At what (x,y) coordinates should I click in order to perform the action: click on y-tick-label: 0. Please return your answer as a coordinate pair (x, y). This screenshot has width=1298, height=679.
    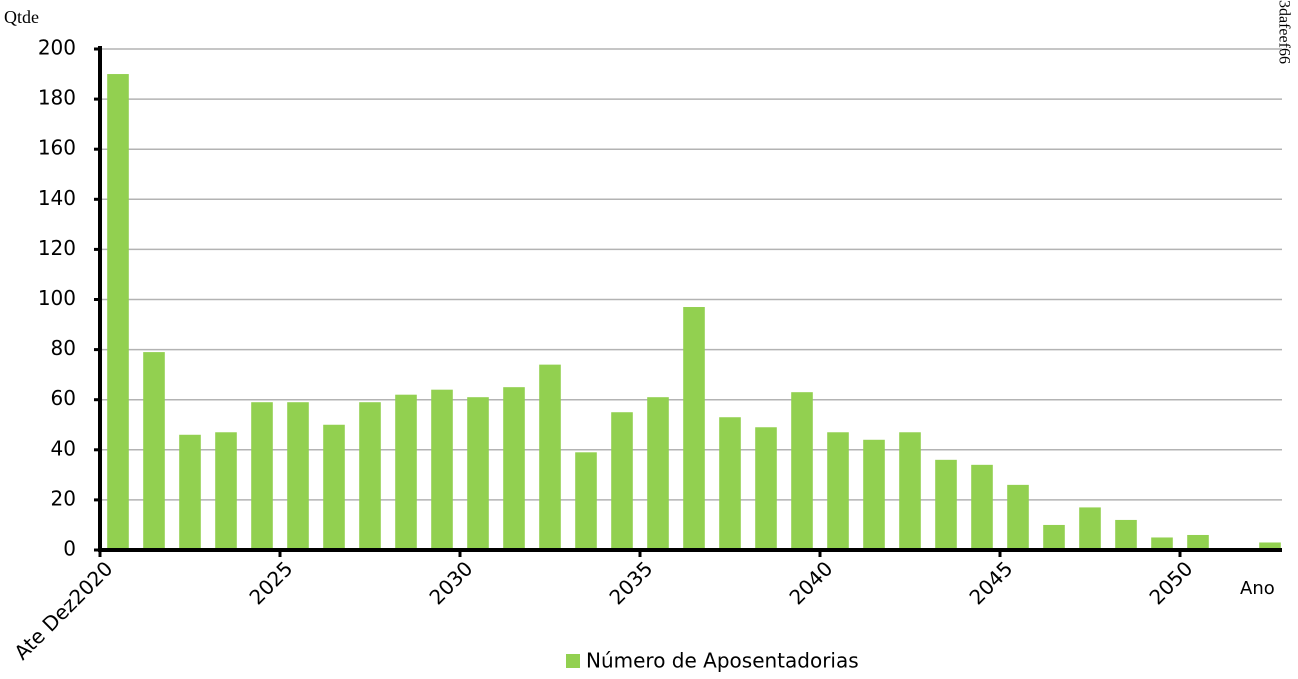
    Looking at the image, I should click on (69, 549).